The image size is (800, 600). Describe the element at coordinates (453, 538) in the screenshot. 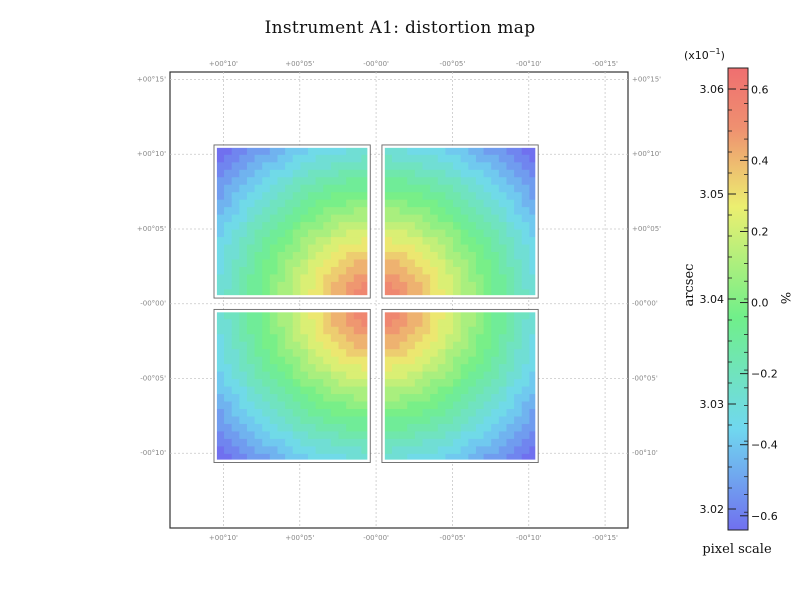

I see `x-tick-label-bottom: -00°05'` at that location.